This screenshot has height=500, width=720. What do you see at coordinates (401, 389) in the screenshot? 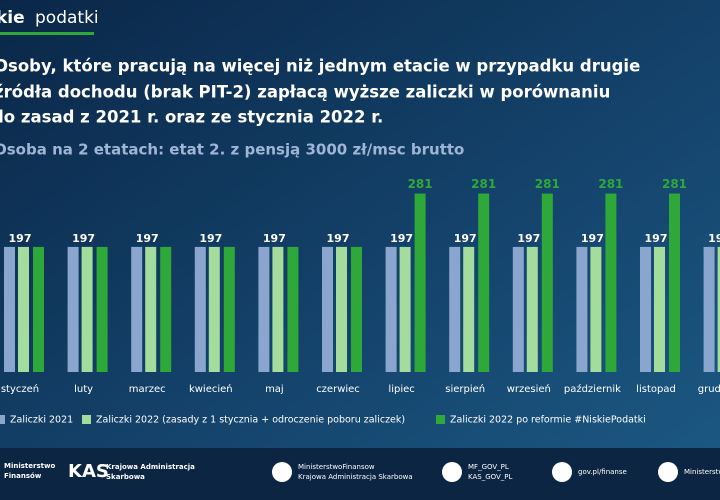
I see `x-tick-label: lipiec` at bounding box center [401, 389].